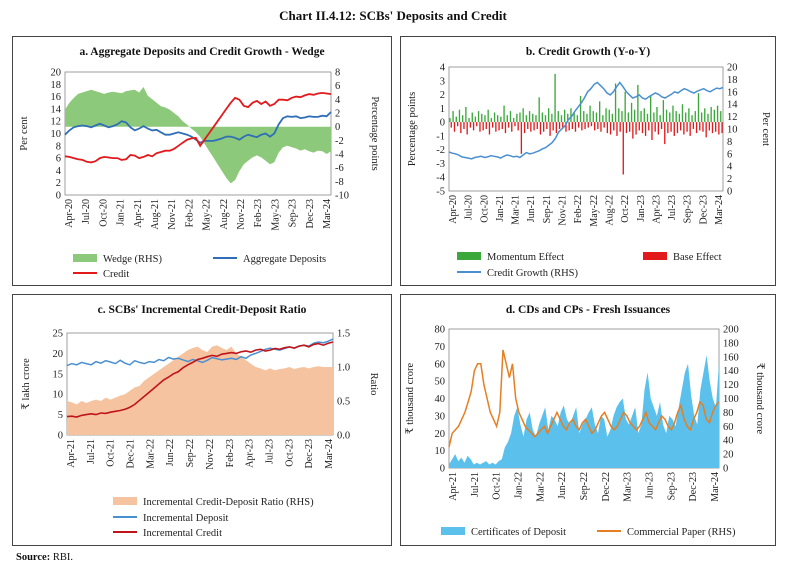 The image size is (786, 575). What do you see at coordinates (531, 208) in the screenshot?
I see `b-xtick-label: Jun-21` at bounding box center [531, 208].